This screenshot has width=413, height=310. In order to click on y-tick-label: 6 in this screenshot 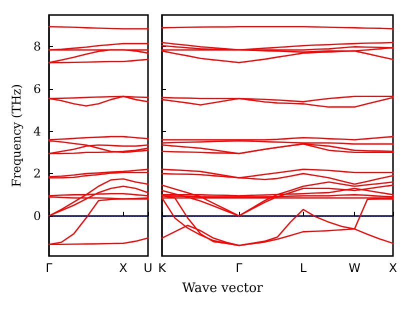, I will do `click(37, 89)`.